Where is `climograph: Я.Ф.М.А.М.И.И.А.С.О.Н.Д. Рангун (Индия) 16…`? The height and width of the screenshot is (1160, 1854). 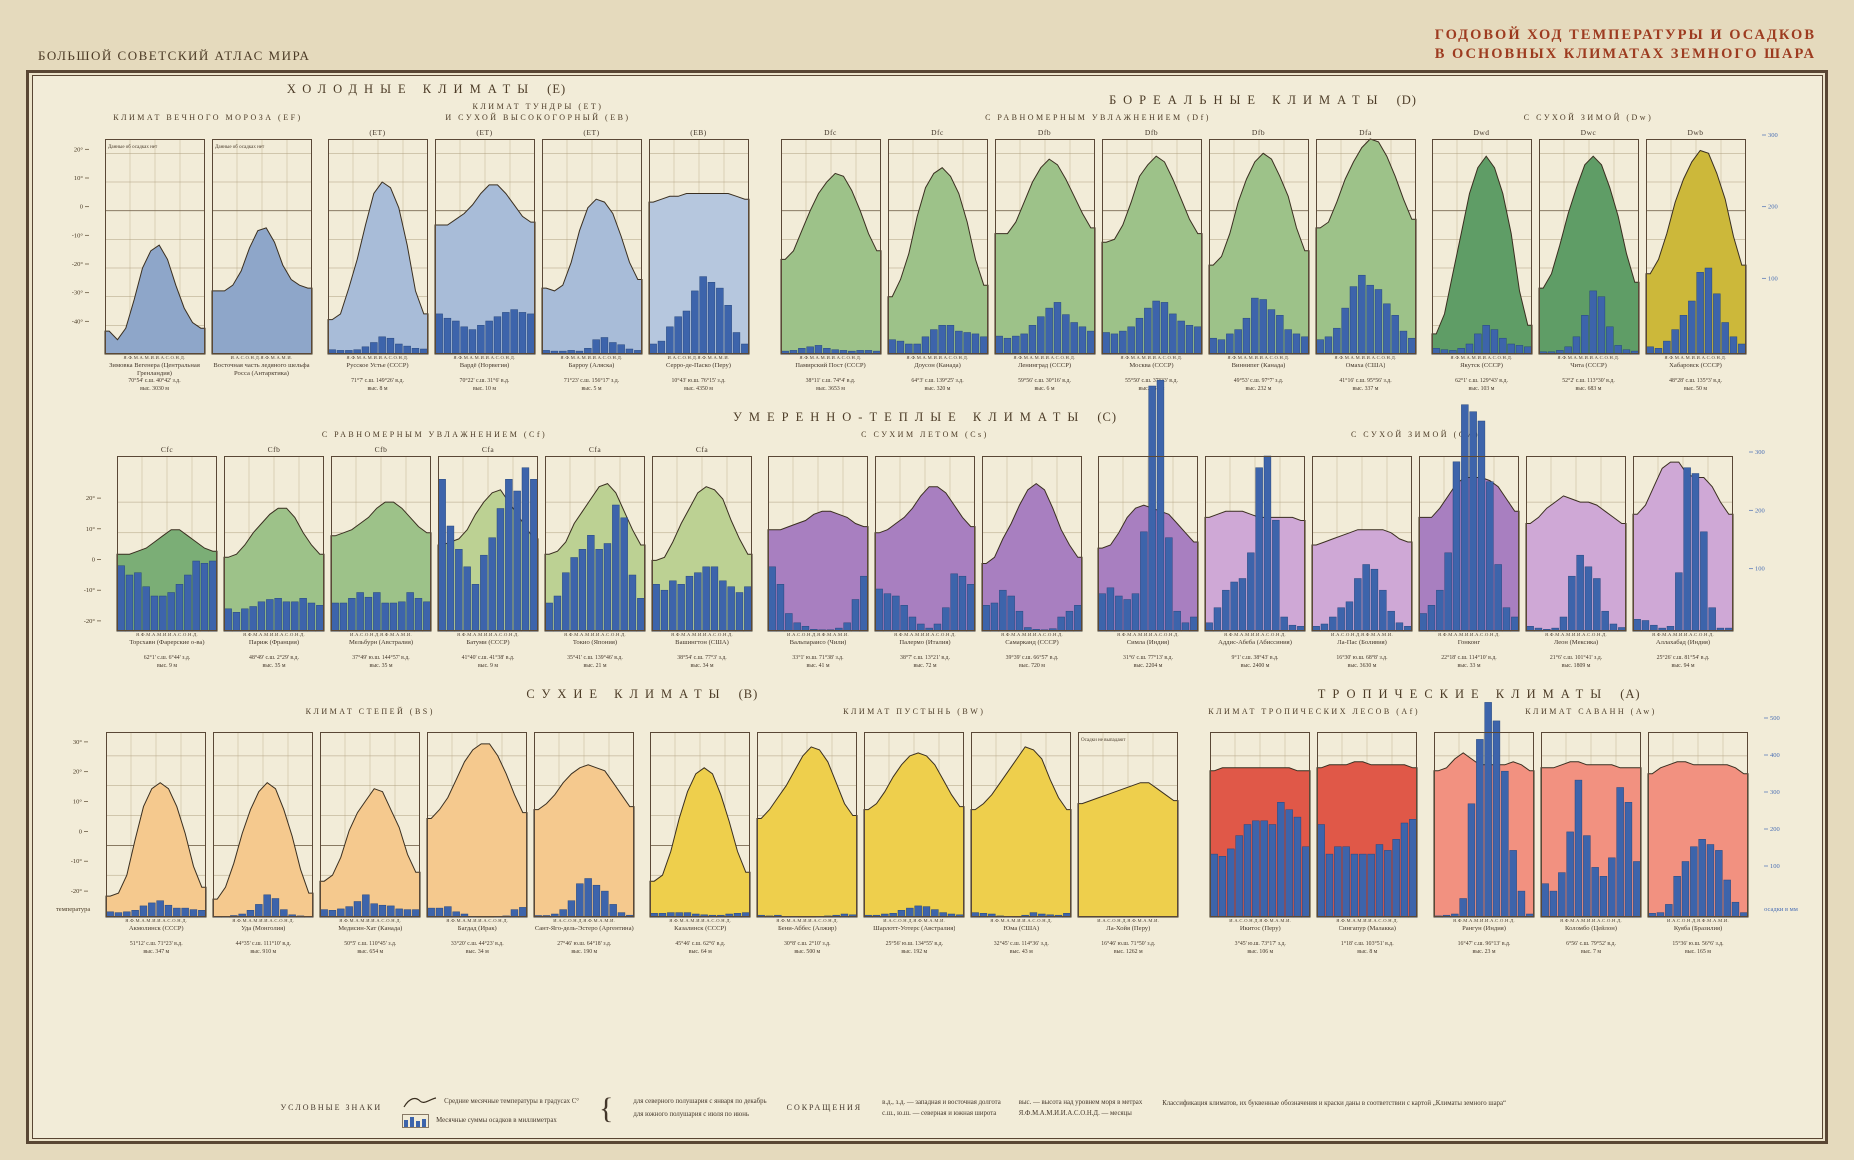
climograph: Я.Ф.М.А.М.И.И.А.С.О.Н.Д. Рангун (Индия) 16… is located at coordinates (1484, 829).